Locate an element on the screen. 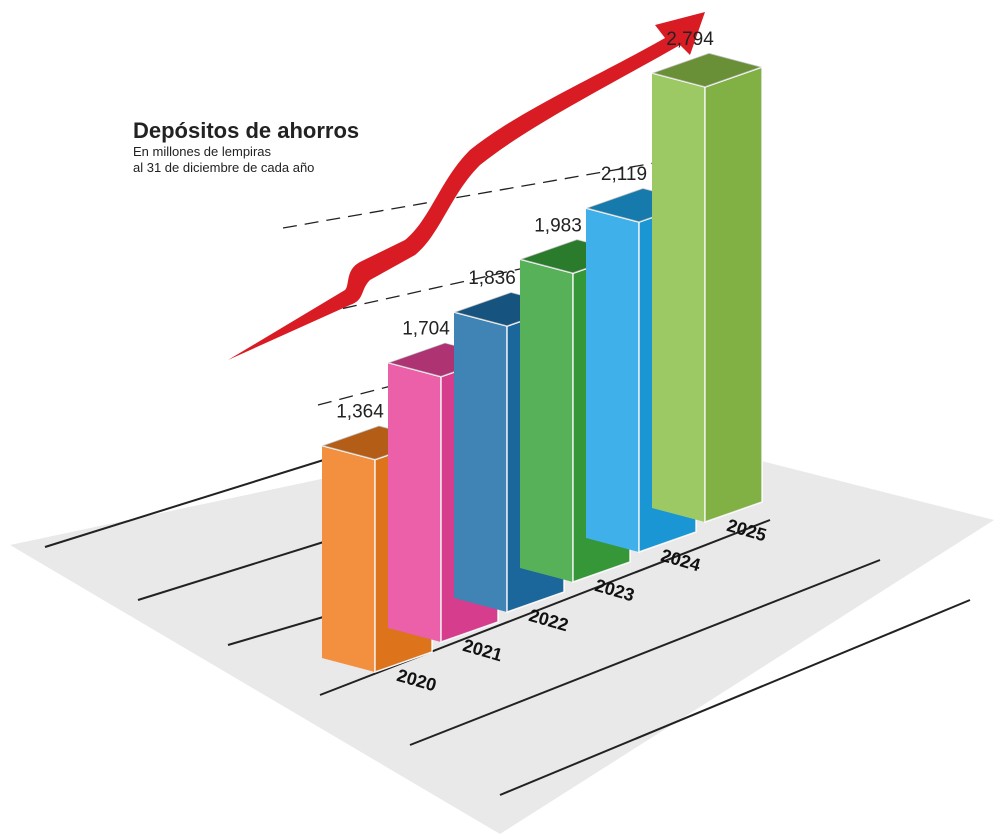  value-label: 1,983 is located at coordinates (558, 225).